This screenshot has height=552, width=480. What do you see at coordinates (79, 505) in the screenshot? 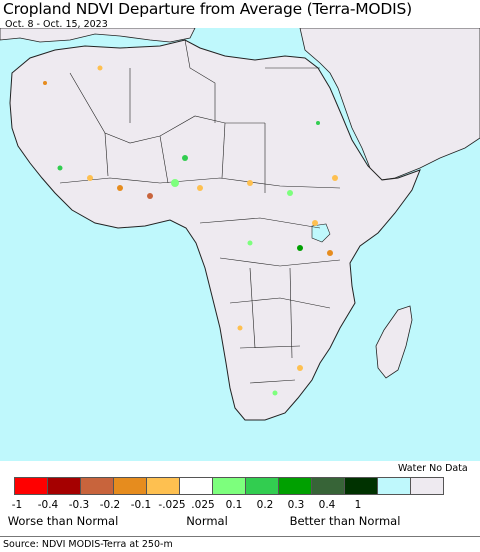
I see `legend-tick-label: -0.3` at bounding box center [79, 505].